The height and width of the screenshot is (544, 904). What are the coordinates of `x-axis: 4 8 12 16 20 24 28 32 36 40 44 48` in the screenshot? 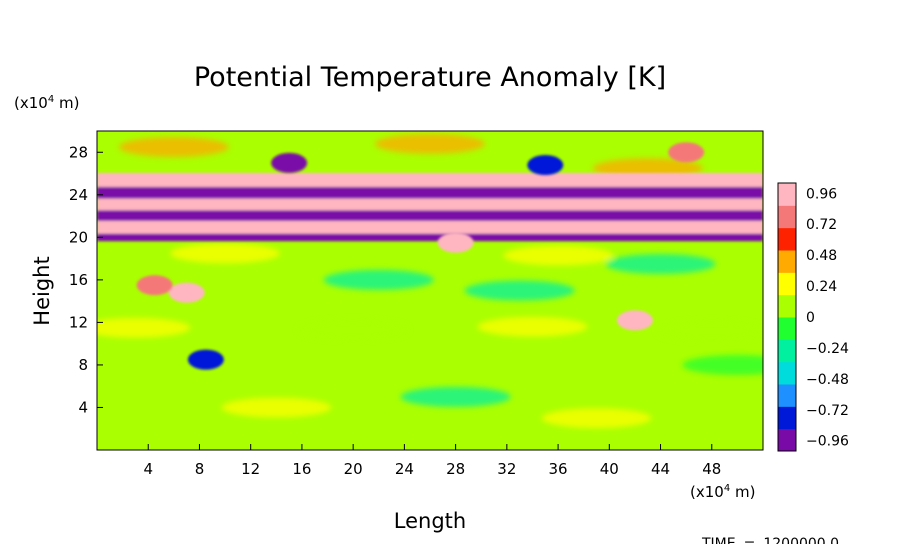 It's located at (432, 461).